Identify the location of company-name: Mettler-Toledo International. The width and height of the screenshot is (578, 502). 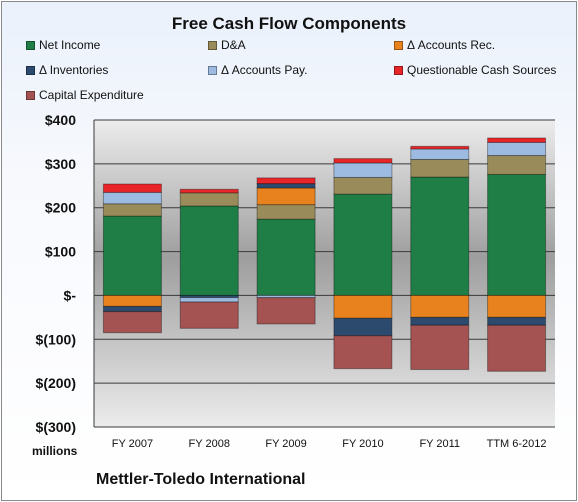
(201, 479).